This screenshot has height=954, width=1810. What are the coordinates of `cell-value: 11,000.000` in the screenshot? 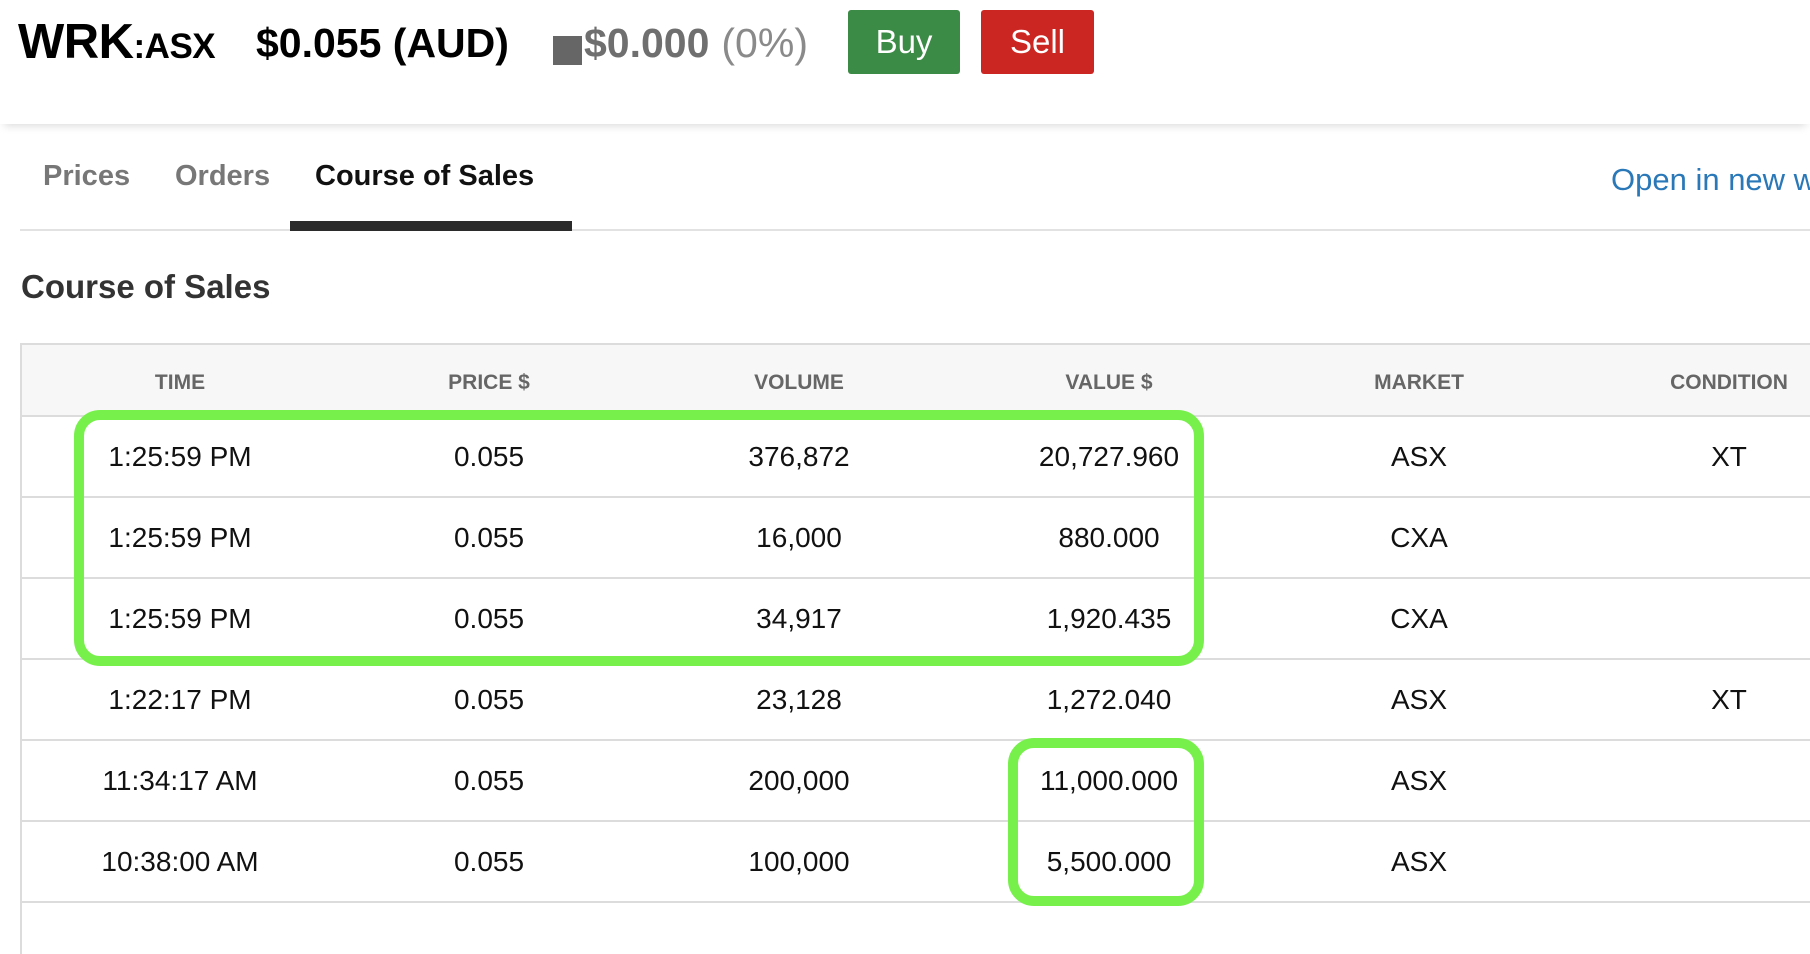 It's located at (1109, 780).